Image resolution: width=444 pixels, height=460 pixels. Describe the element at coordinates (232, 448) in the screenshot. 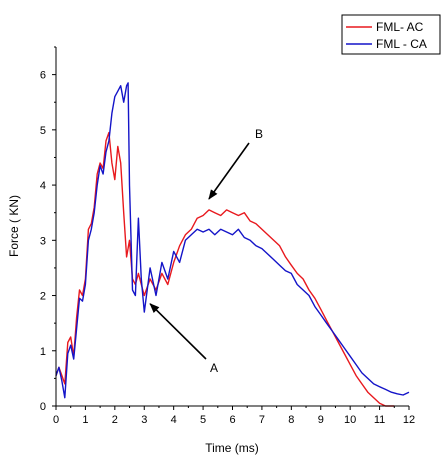

I see `x-axis-title: Time (ms)` at that location.